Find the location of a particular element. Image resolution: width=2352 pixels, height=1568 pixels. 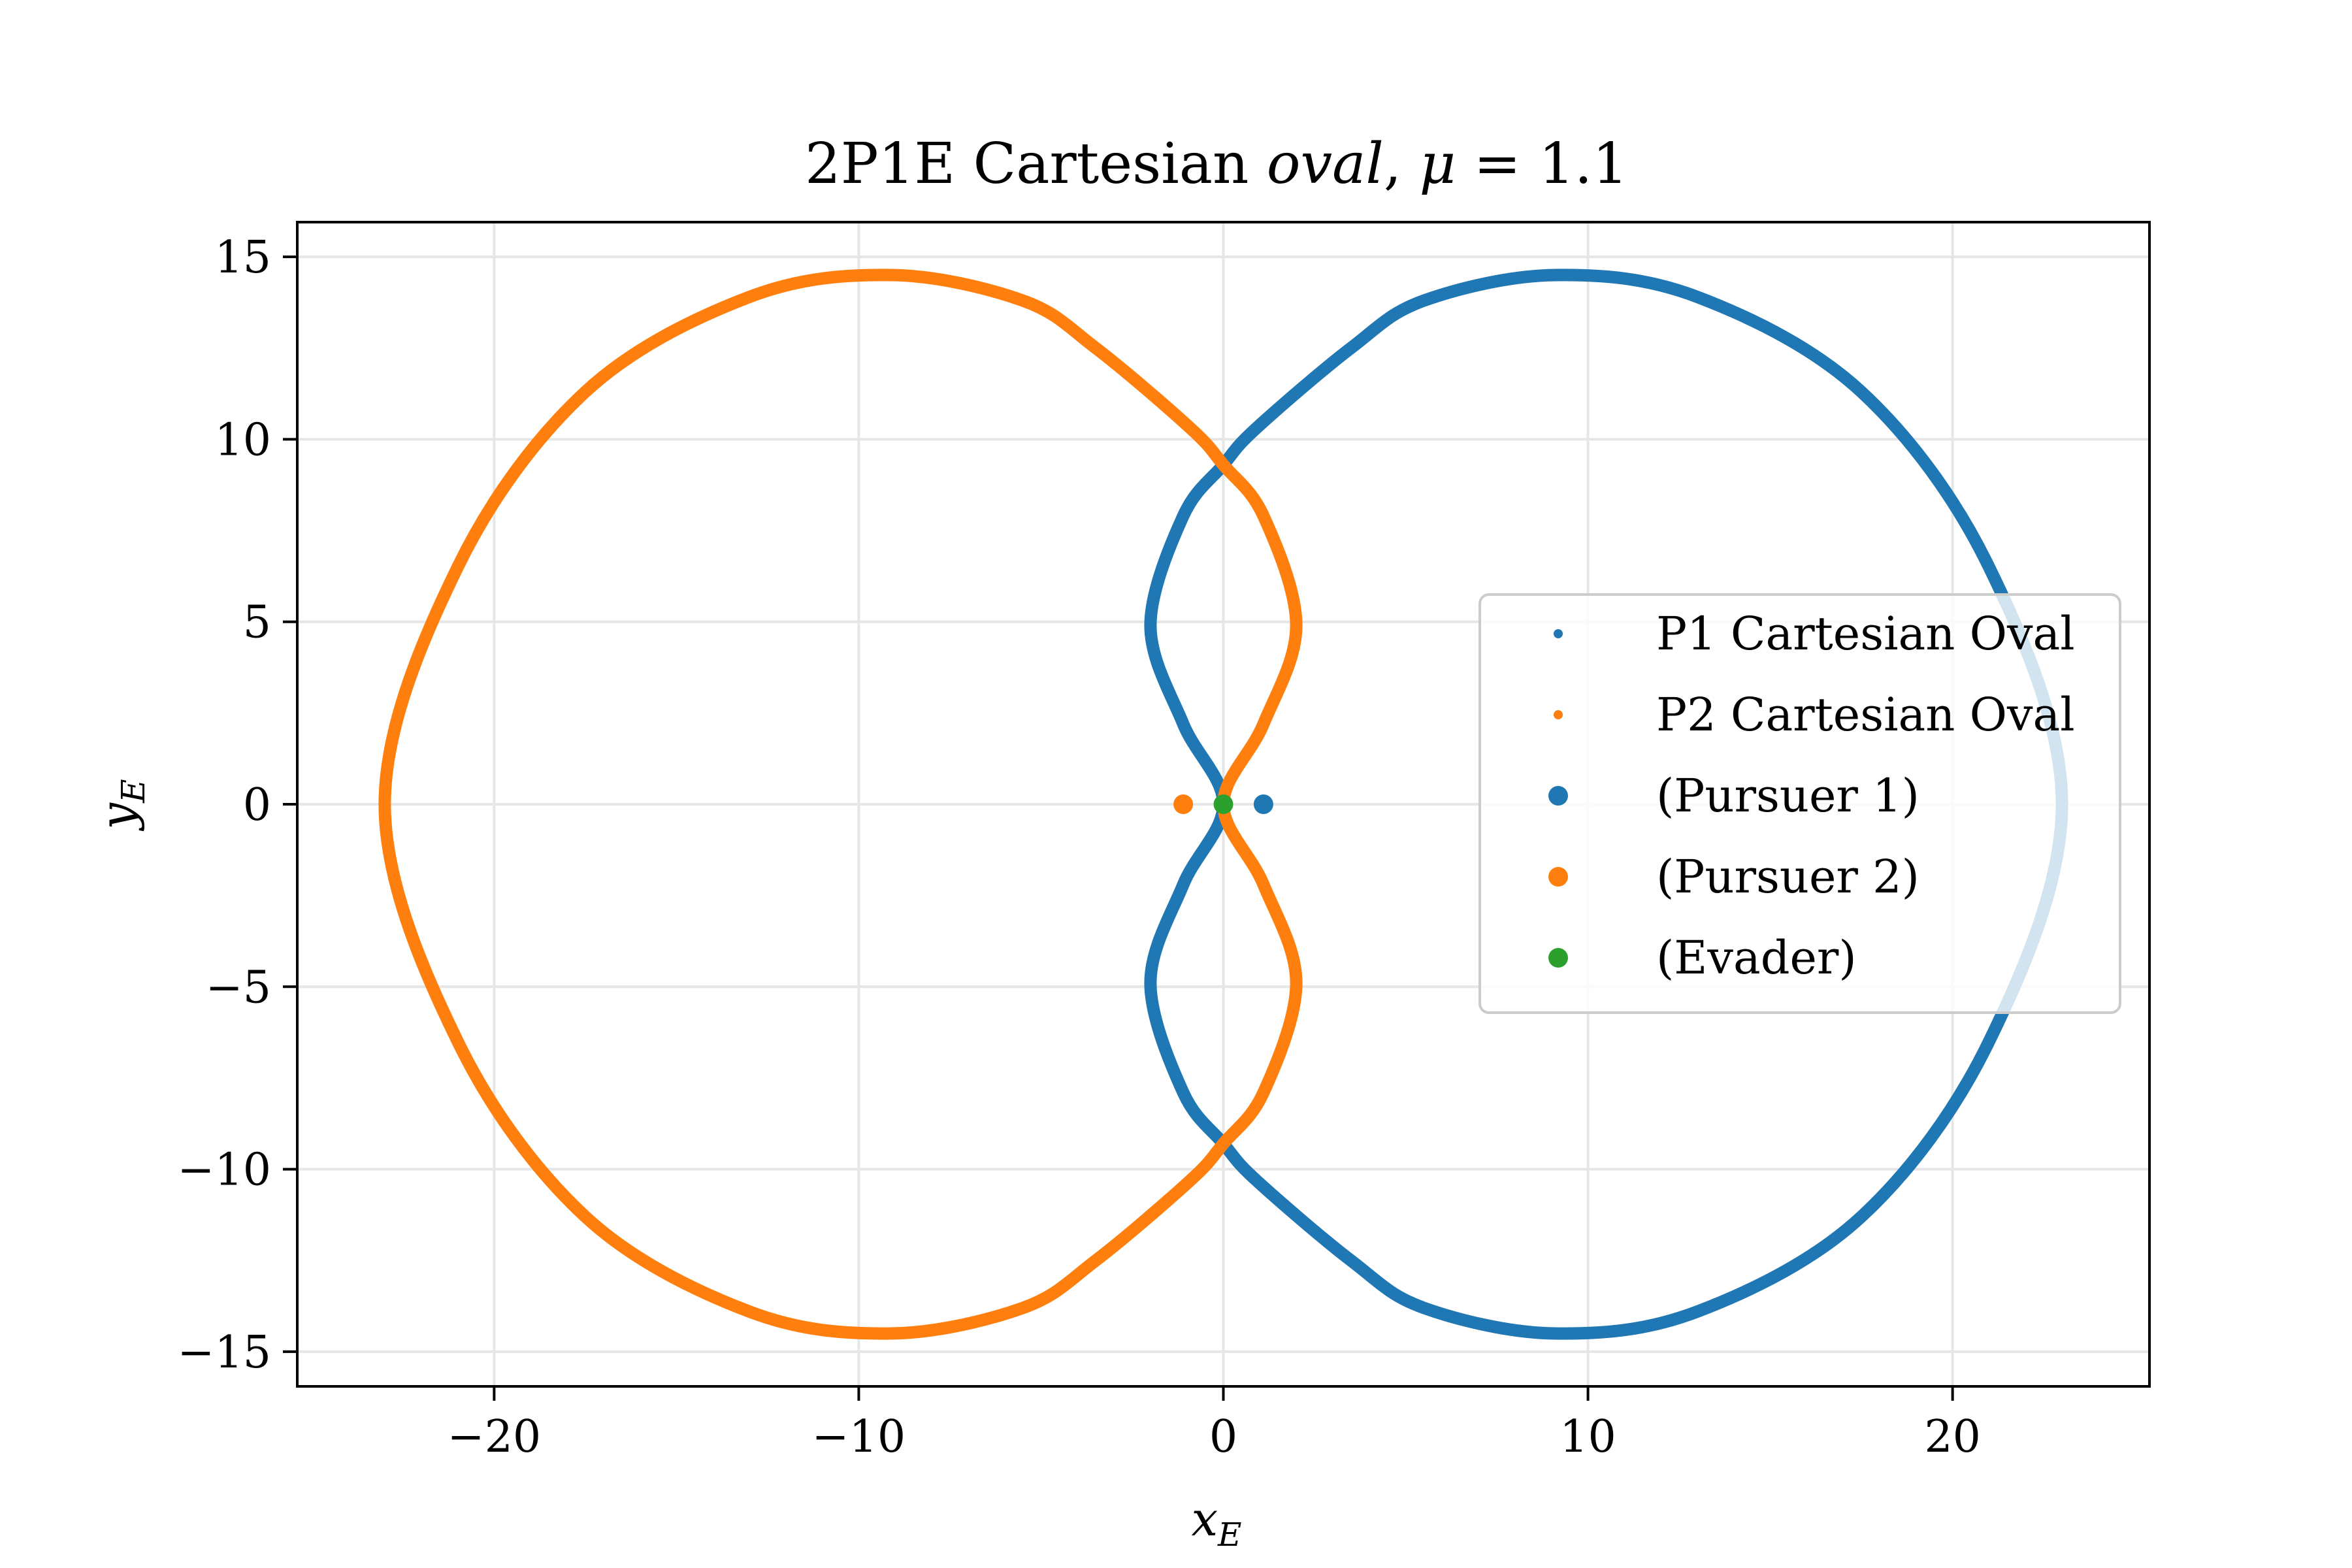

legend-label: (Evader) is located at coordinates (1756, 958).